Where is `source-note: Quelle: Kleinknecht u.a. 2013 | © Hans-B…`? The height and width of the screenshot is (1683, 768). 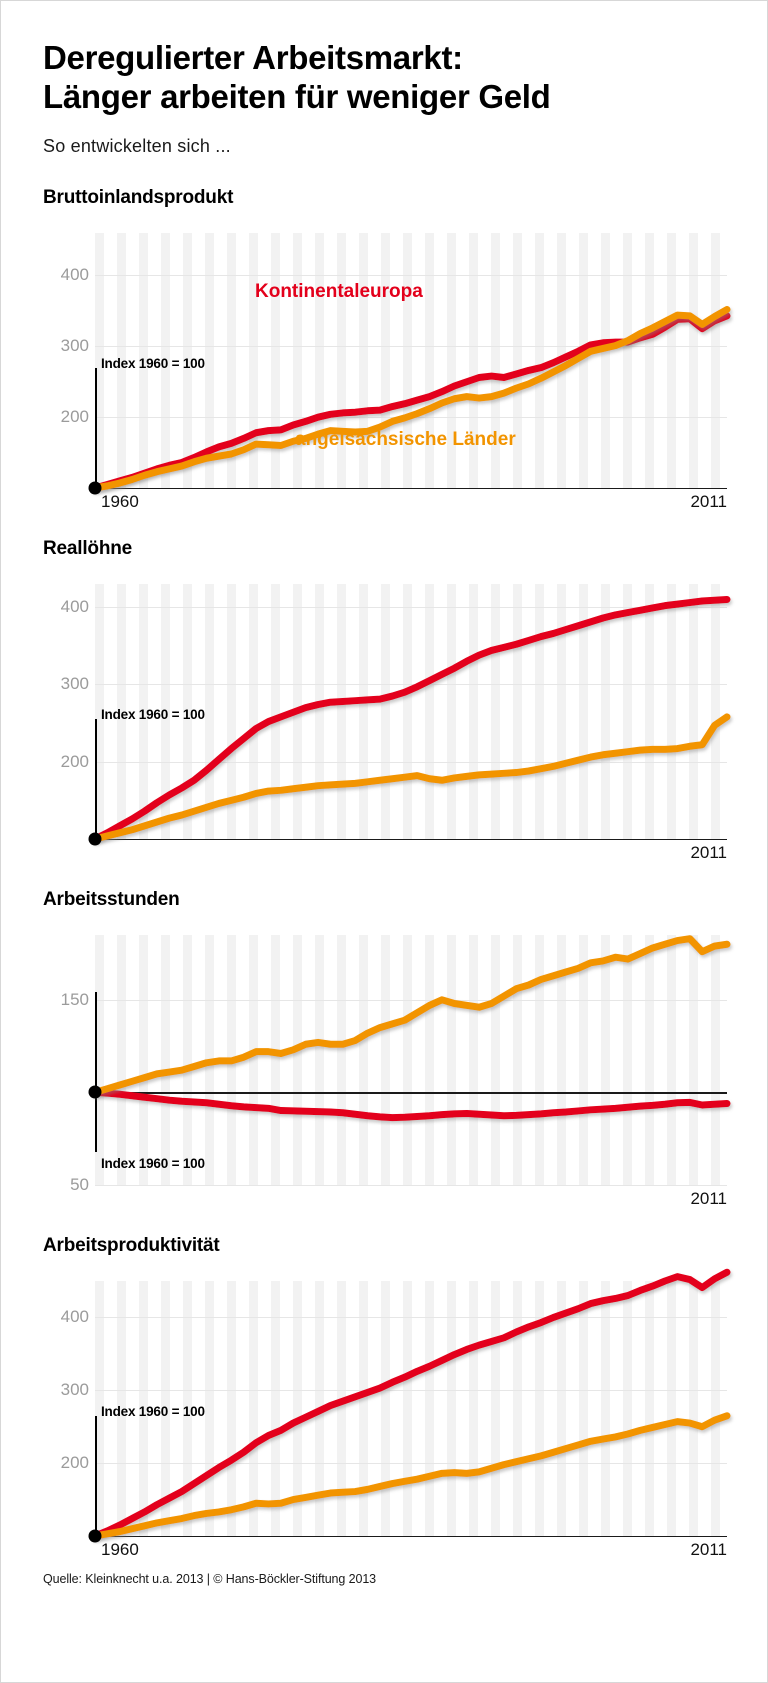
source-note: Quelle: Kleinknecht u.a. 2013 | © Hans-B… is located at coordinates (210, 1579).